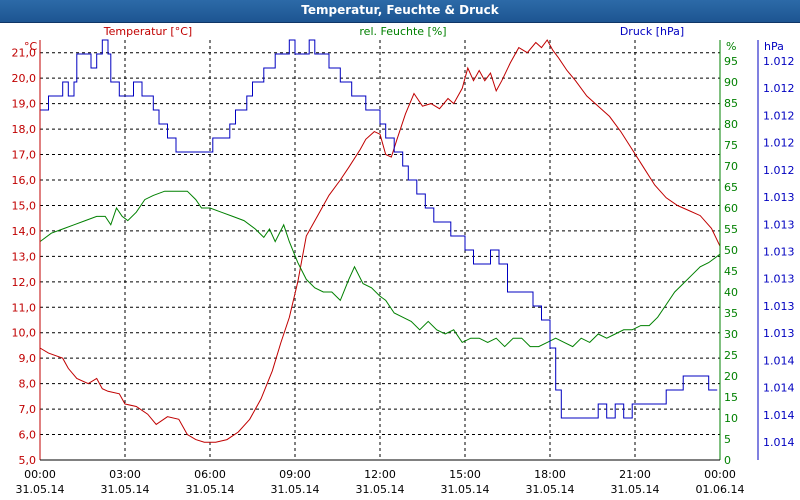 The width and height of the screenshot is (800, 500). Describe the element at coordinates (31, 46) in the screenshot. I see `left-unit-label: °C` at that location.